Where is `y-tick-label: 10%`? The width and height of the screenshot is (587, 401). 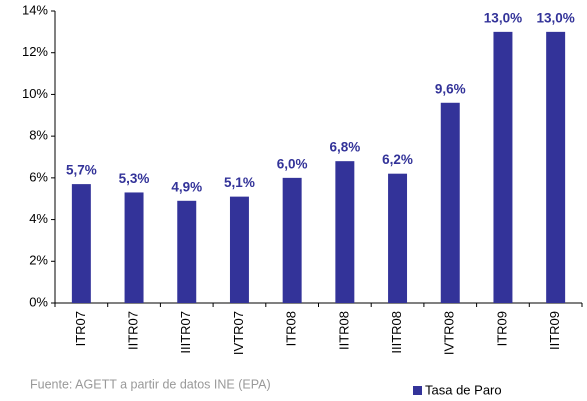 y-tick-label: 10% is located at coordinates (35, 93).